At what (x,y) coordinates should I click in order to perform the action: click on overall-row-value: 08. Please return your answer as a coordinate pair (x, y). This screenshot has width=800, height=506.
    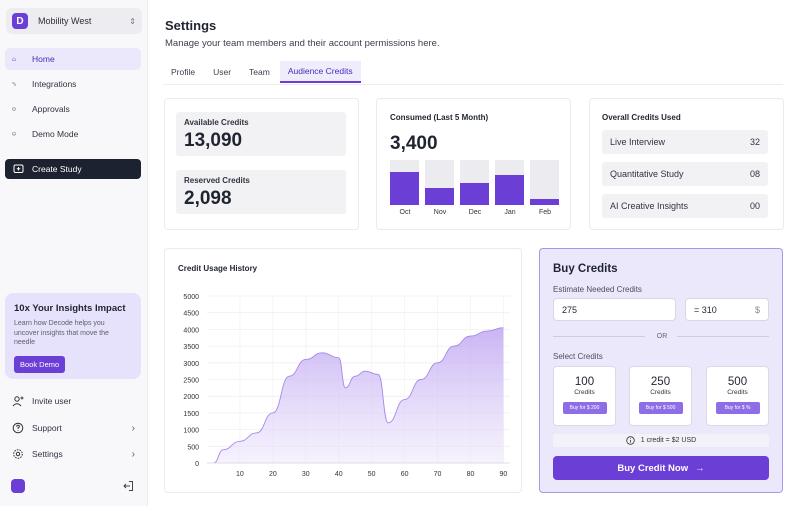
    Looking at the image, I should click on (754, 174).